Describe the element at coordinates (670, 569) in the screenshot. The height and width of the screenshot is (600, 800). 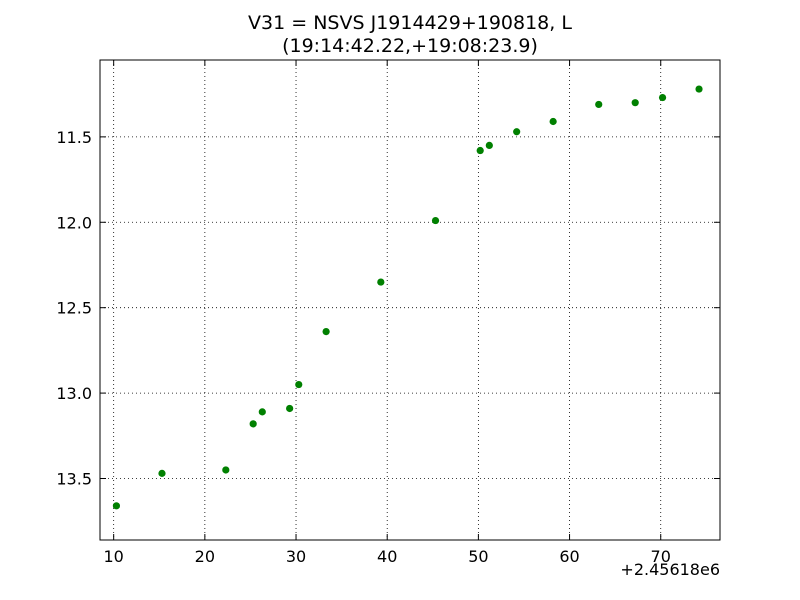
I see `x-offset-label: +2.45618e6` at that location.